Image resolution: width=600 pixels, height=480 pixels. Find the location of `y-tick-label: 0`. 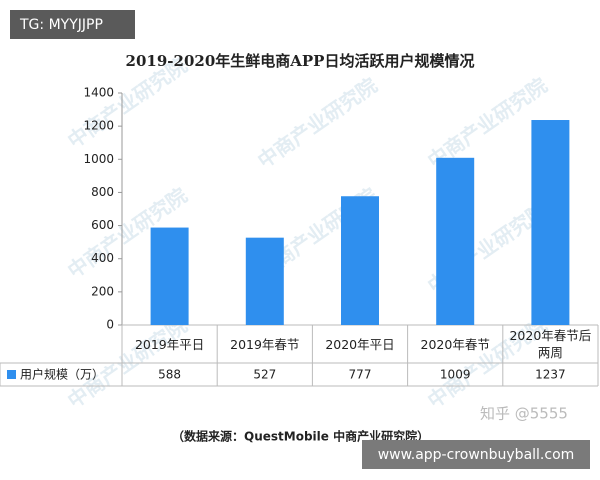

y-tick-label: 0 is located at coordinates (110, 325).